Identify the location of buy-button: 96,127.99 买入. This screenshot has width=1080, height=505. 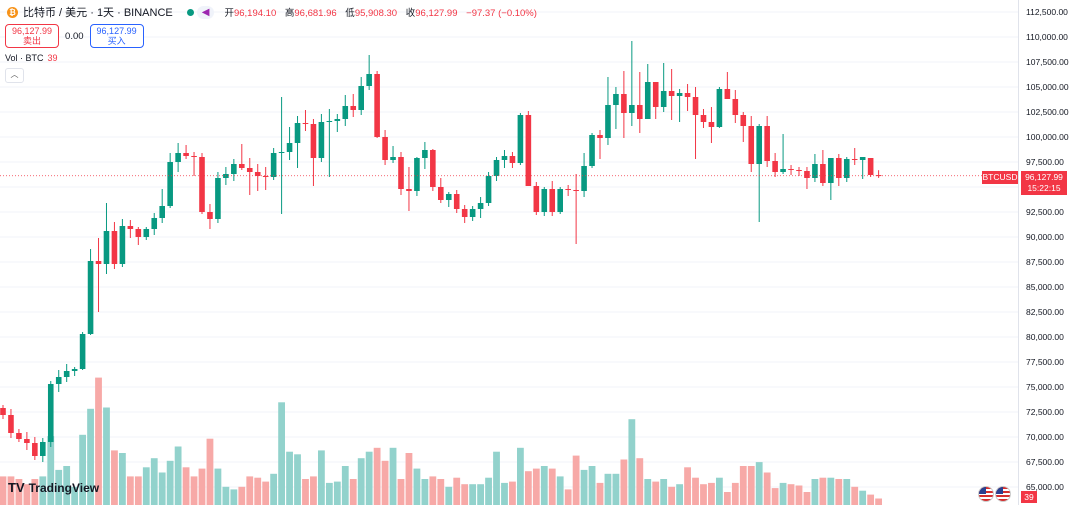
(116, 36).